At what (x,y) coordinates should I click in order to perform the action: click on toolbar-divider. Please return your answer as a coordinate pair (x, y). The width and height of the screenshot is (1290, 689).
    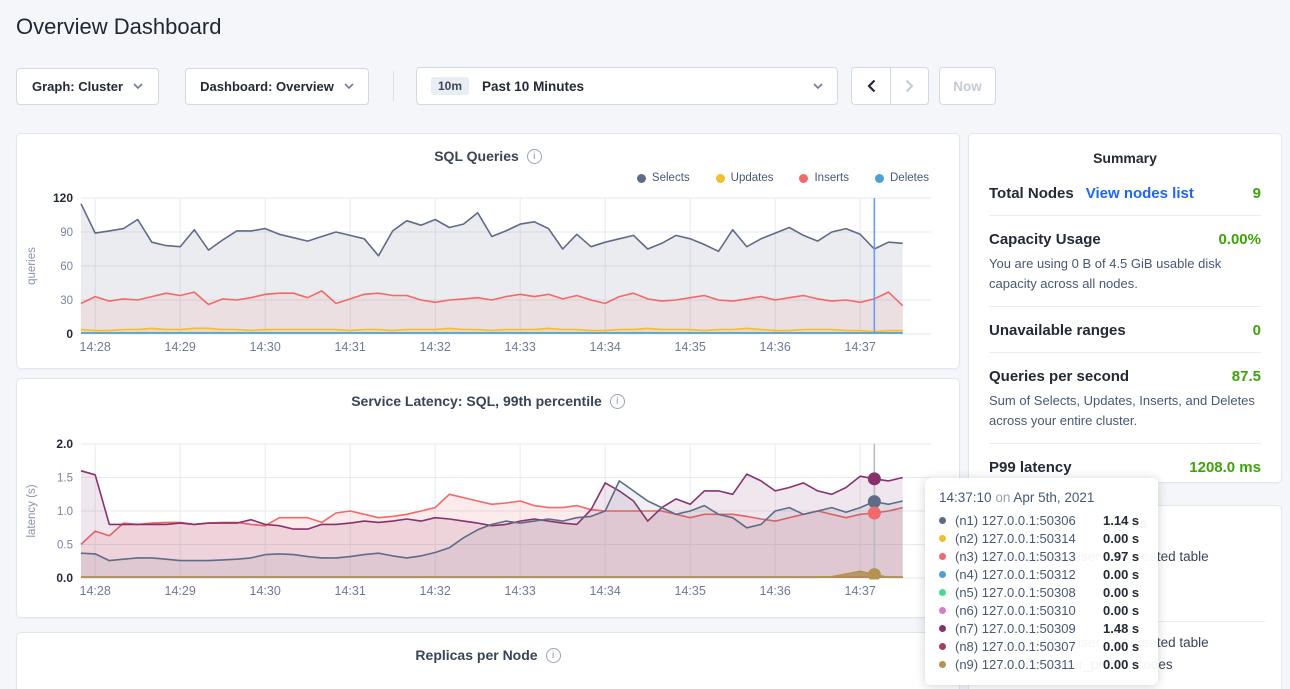
    Looking at the image, I should click on (393, 86).